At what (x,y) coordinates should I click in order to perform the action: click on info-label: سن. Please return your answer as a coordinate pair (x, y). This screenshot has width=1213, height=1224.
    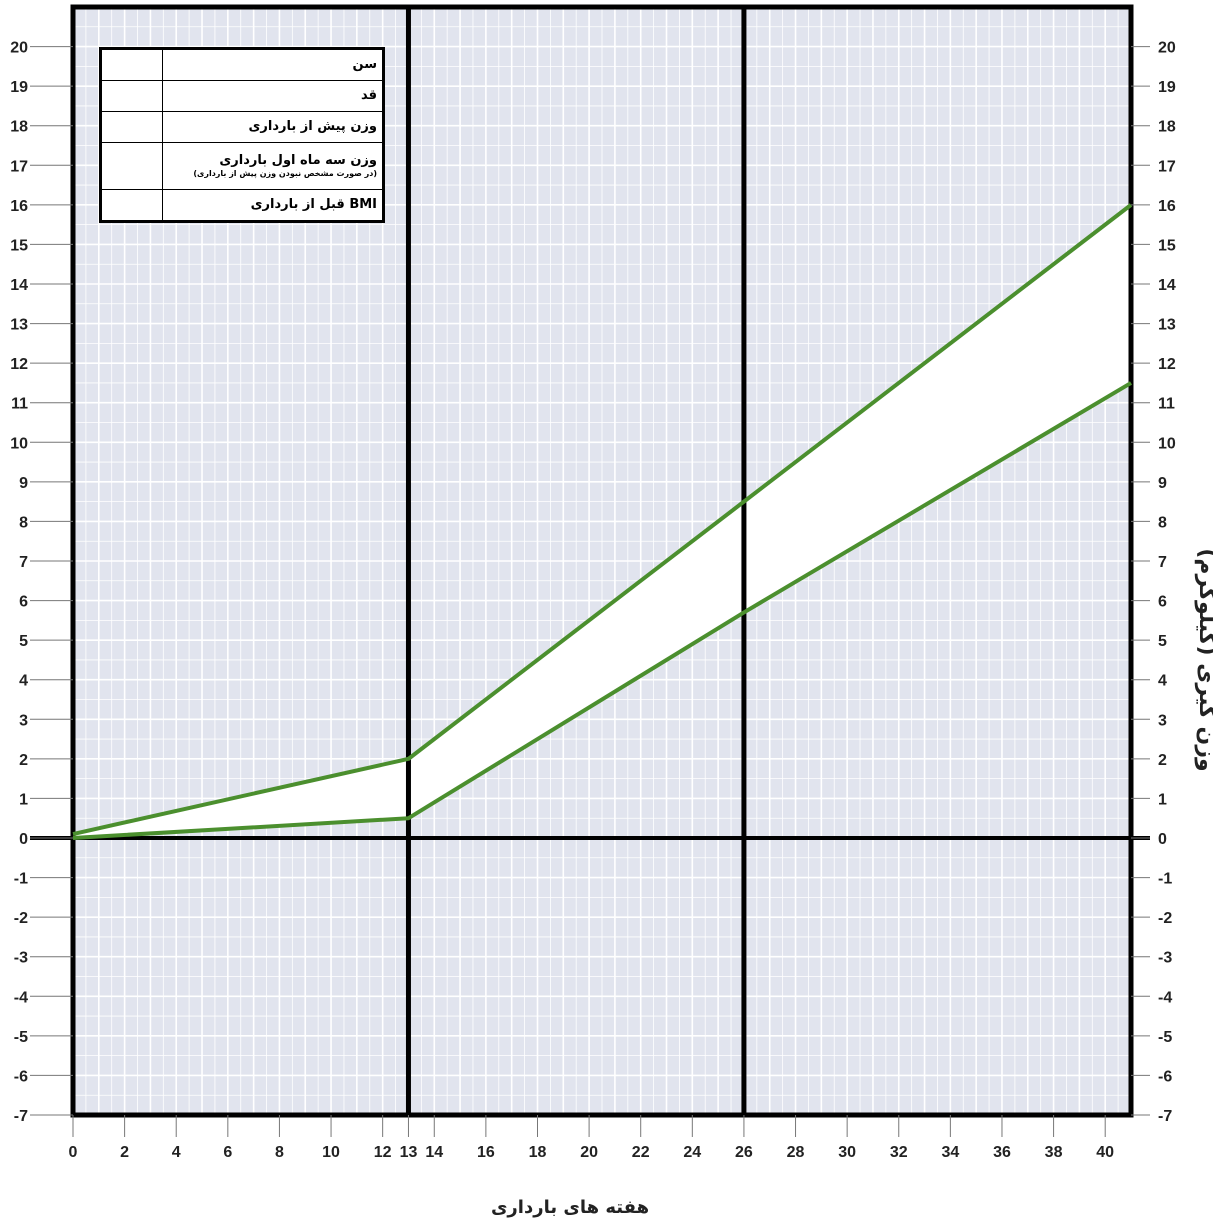
    Looking at the image, I should click on (364, 64).